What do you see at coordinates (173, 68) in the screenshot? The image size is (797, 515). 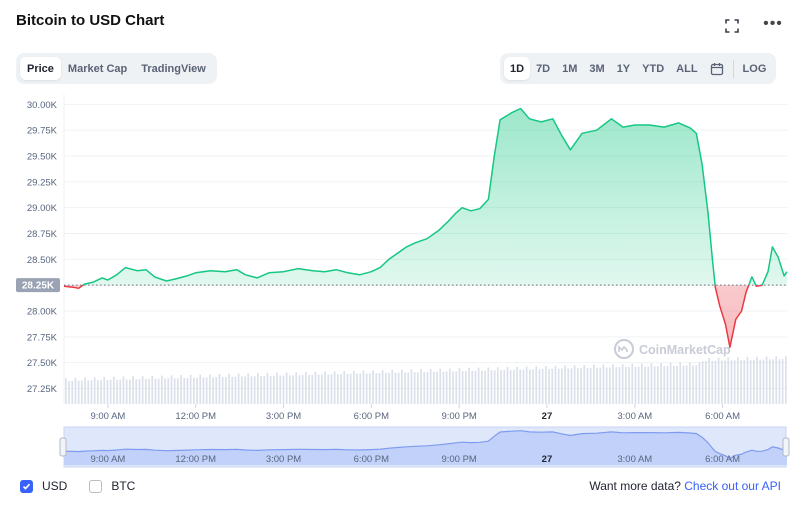 I see `tab-tradingview: TradingView` at bounding box center [173, 68].